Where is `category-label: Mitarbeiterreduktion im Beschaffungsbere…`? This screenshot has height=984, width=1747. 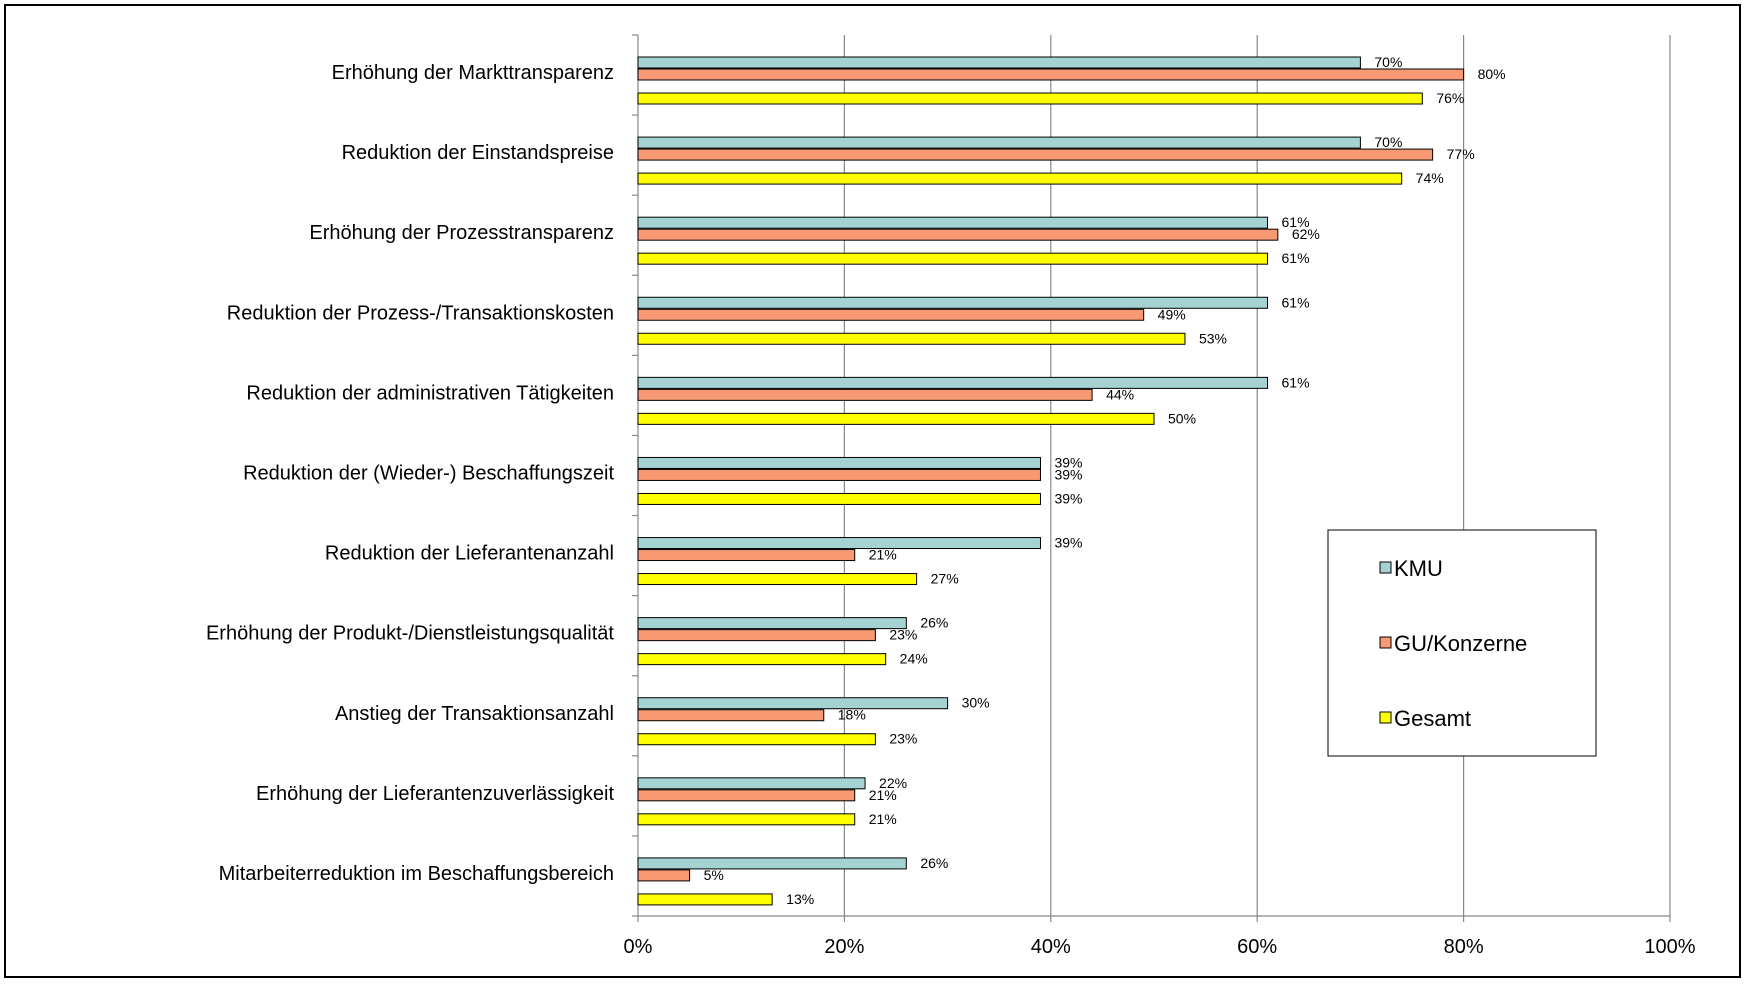
category-label: Mitarbeiterreduktion im Beschaffungsbere… is located at coordinates (416, 874).